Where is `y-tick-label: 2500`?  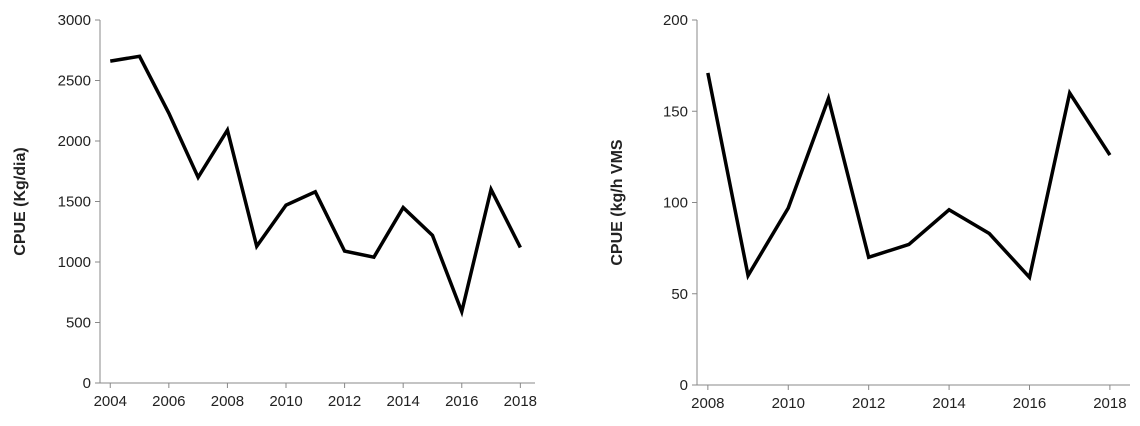 y-tick-label: 2500 is located at coordinates (74, 81).